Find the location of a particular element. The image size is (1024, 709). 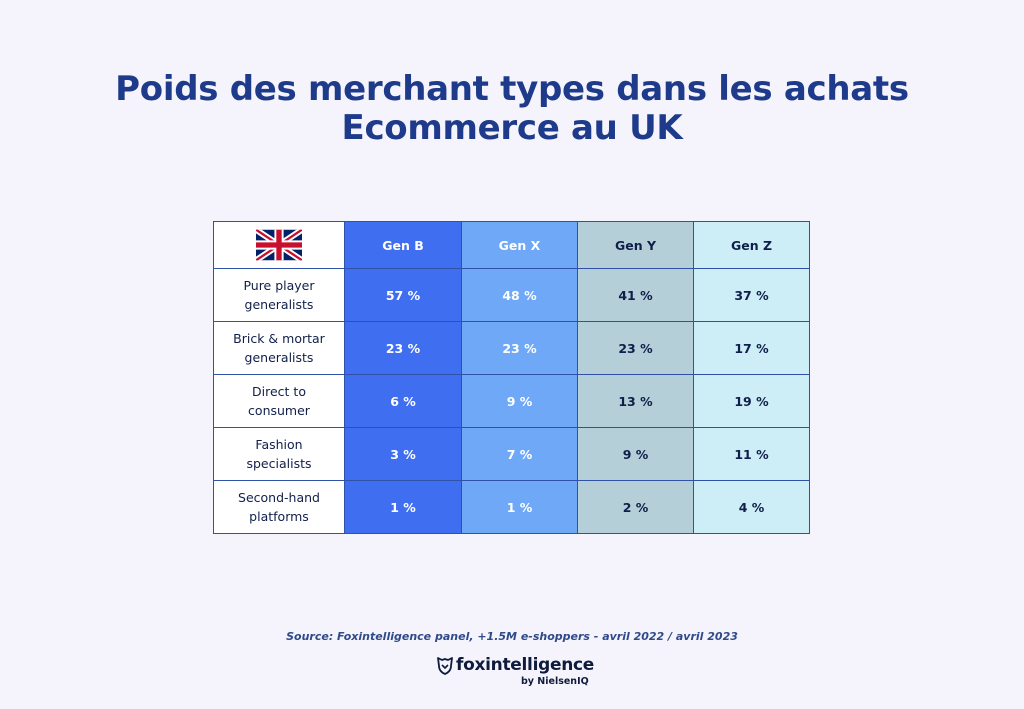

table-cell: 57 % is located at coordinates (403, 295).